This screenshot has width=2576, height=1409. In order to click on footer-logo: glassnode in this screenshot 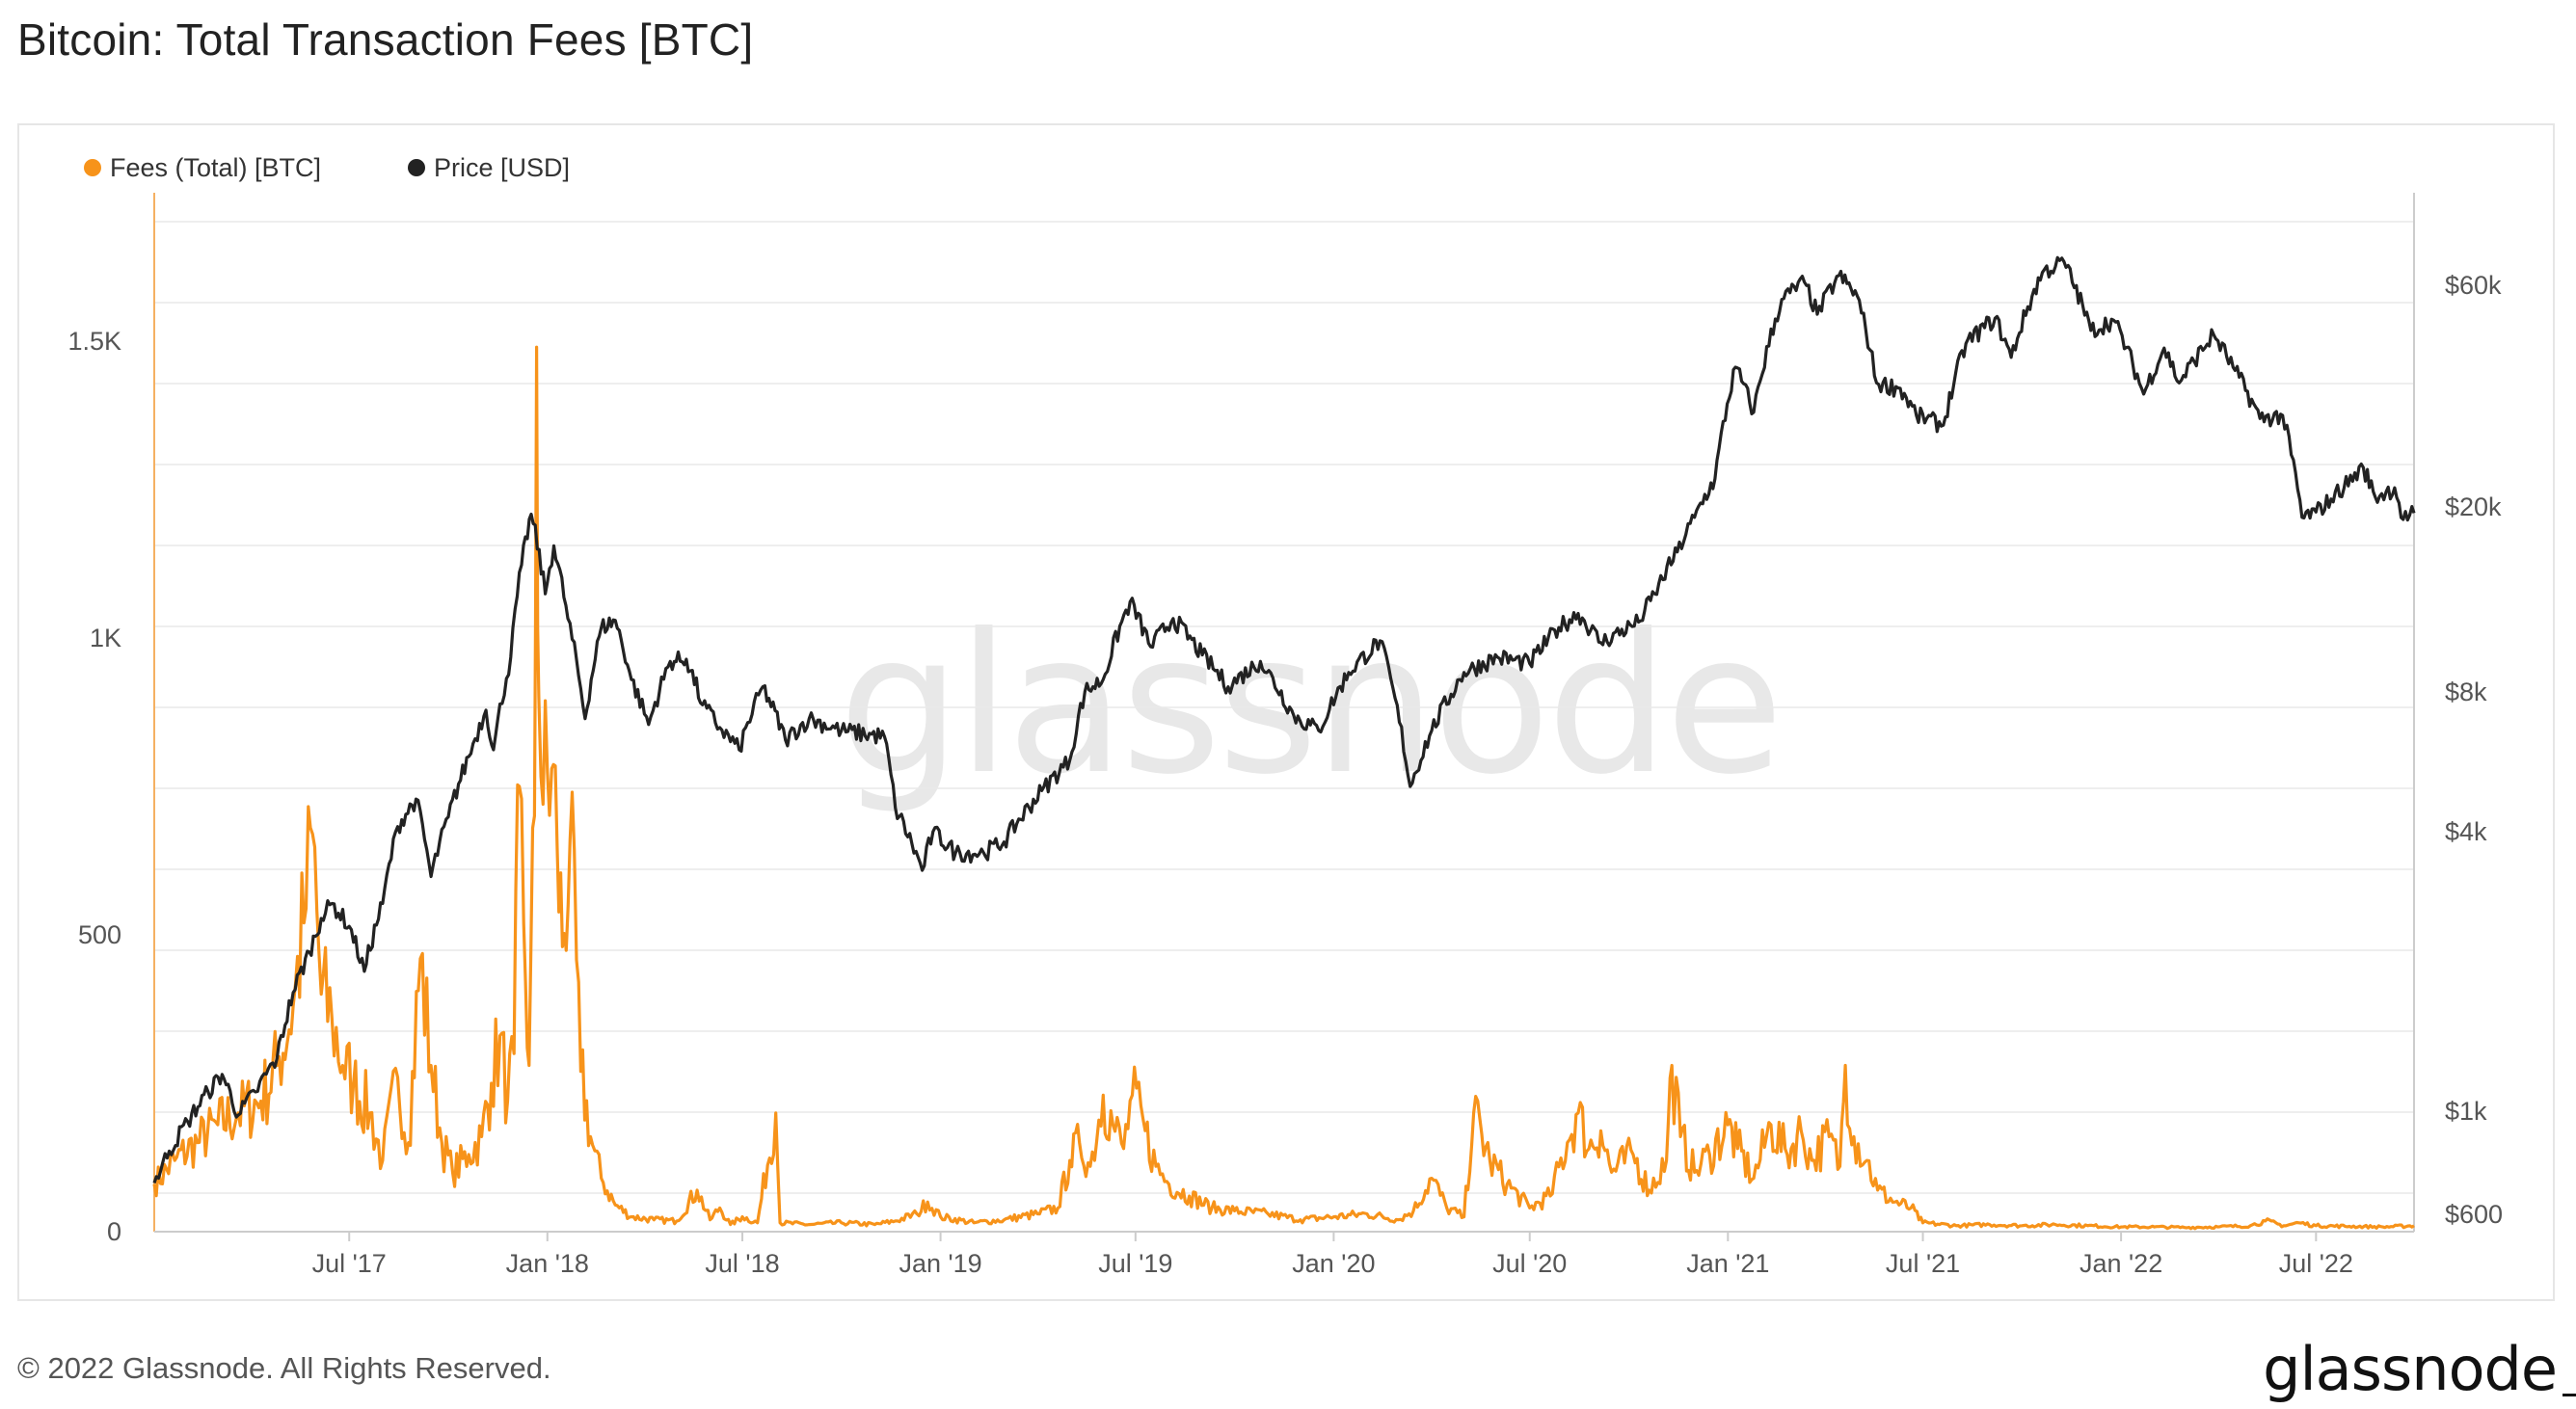, I will do `click(2410, 1369)`.